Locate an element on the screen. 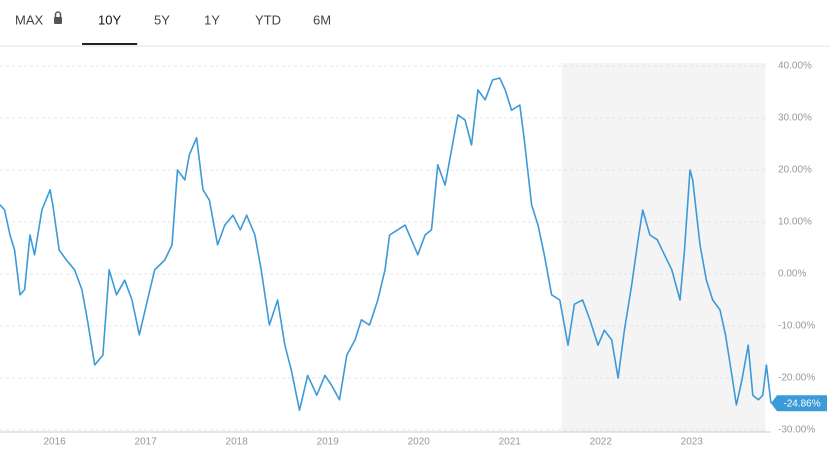 The image size is (830, 465). current-value-box is located at coordinates (799, 403).